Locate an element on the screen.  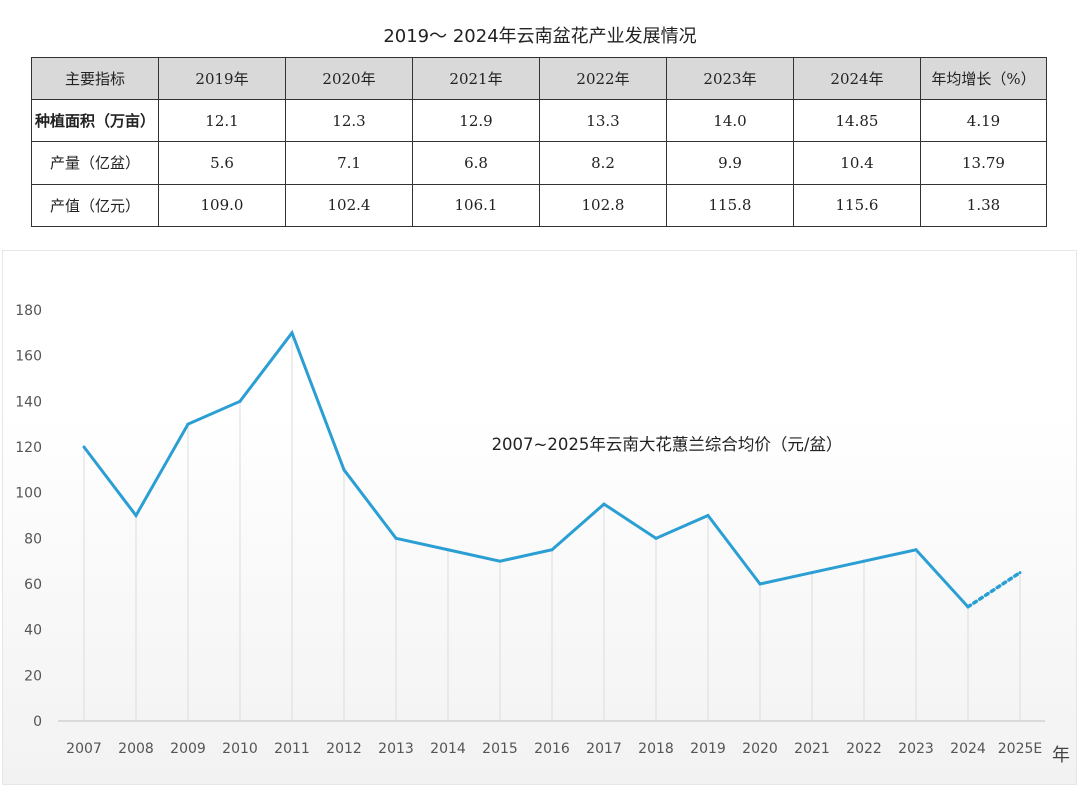
header-cell: 2021年 is located at coordinates (476, 78).